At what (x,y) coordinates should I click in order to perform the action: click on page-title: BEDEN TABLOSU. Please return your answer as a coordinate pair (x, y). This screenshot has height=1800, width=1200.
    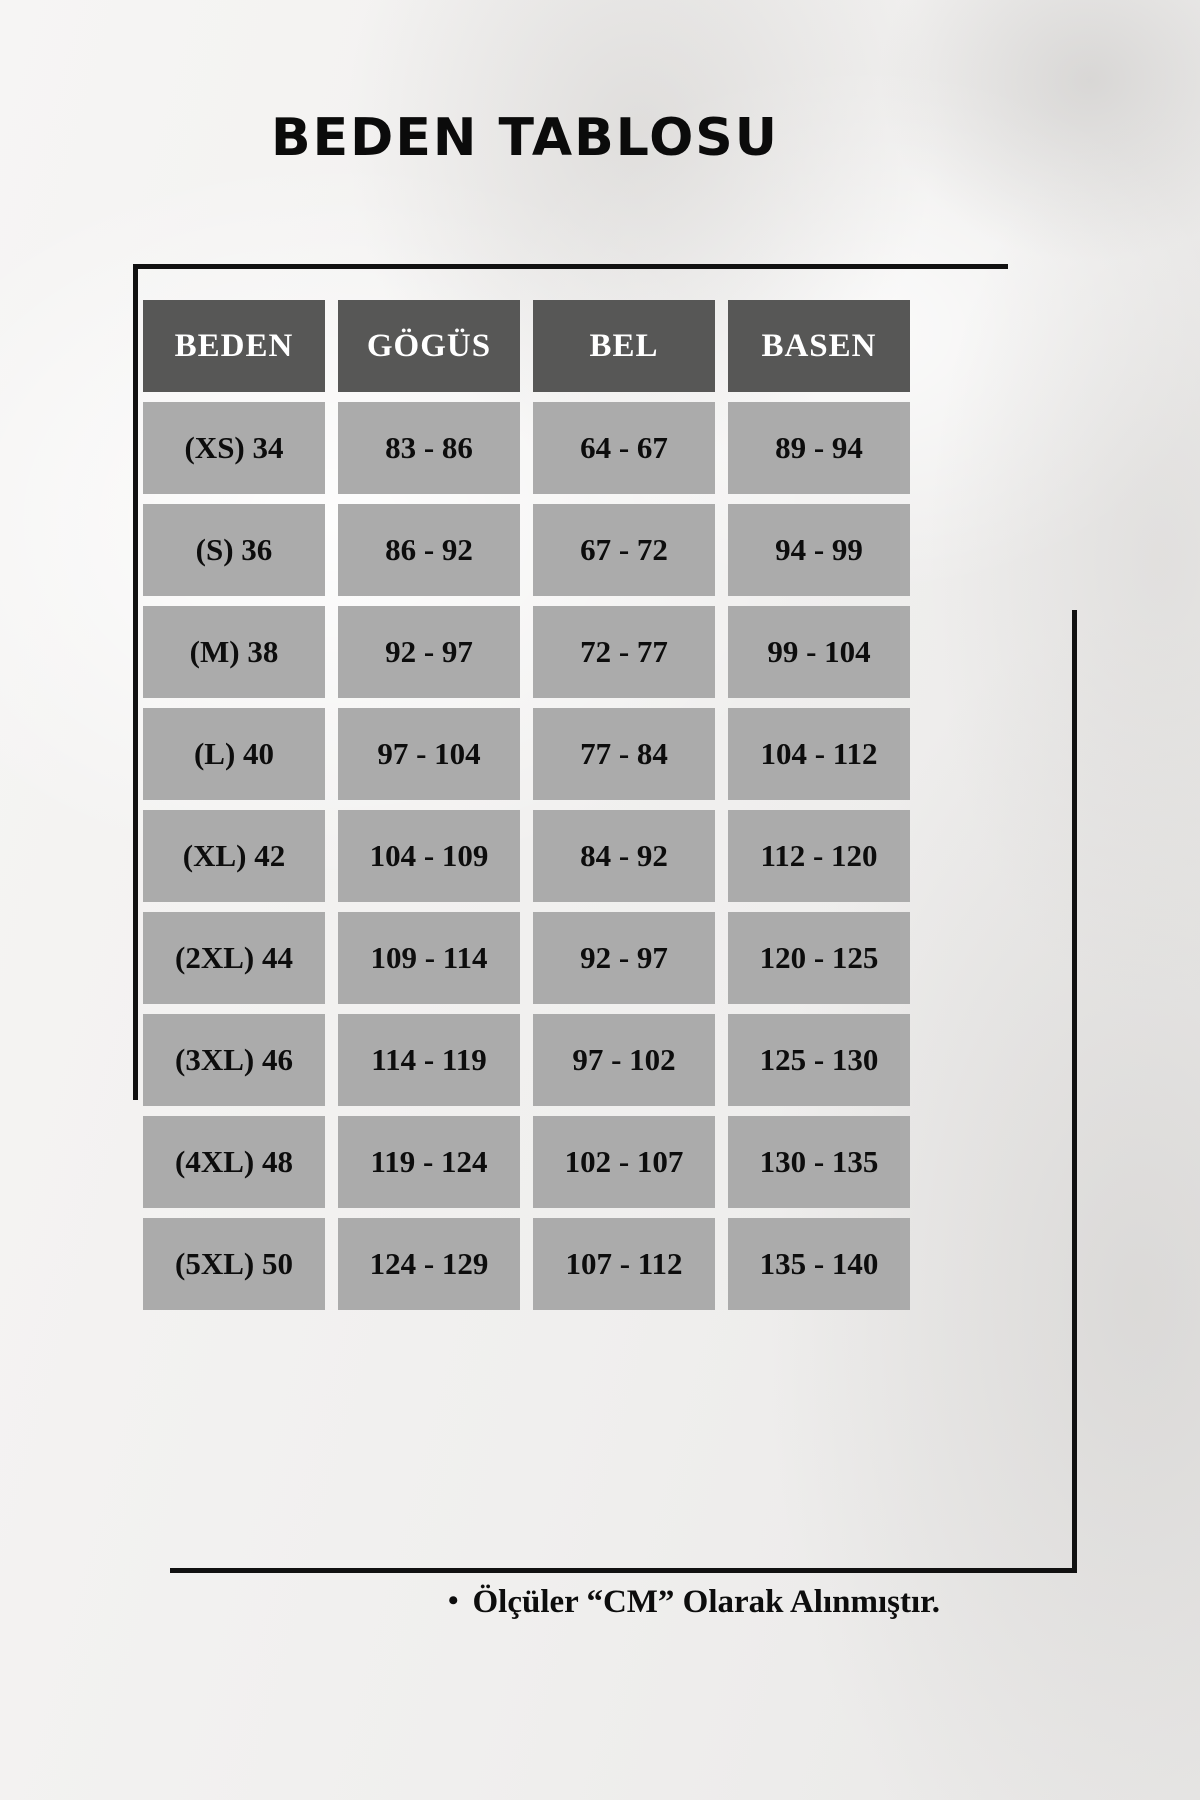
    Looking at the image, I should click on (525, 138).